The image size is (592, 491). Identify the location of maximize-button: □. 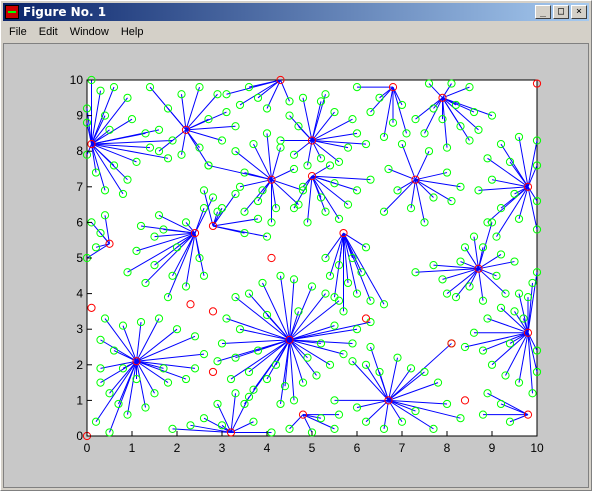
(561, 12).